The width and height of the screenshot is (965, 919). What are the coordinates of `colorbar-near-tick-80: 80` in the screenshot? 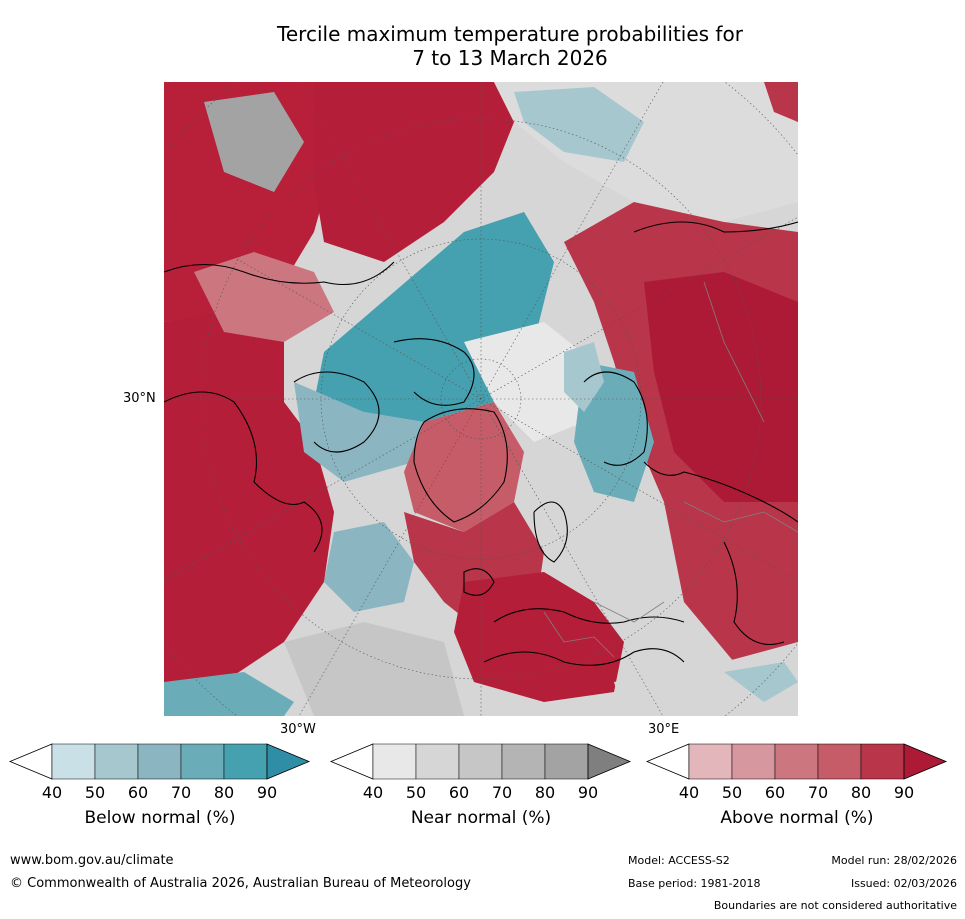 It's located at (545, 792).